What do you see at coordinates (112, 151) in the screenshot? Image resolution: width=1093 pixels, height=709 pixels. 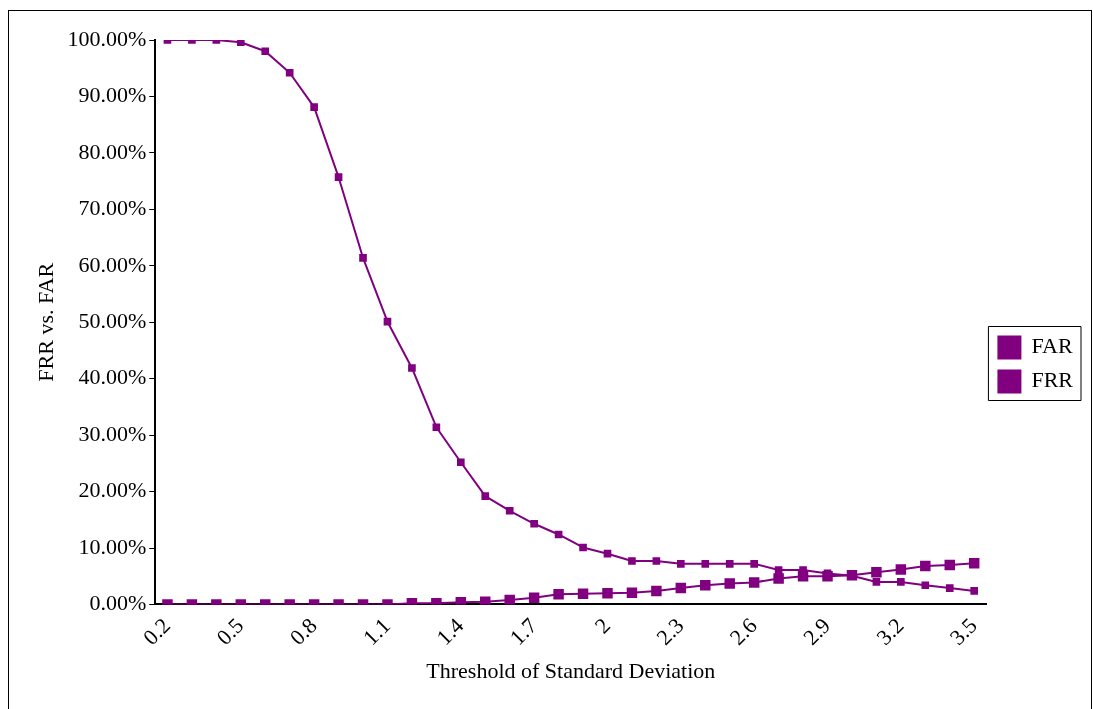 I see `y-tick-label: 80.00%` at bounding box center [112, 151].